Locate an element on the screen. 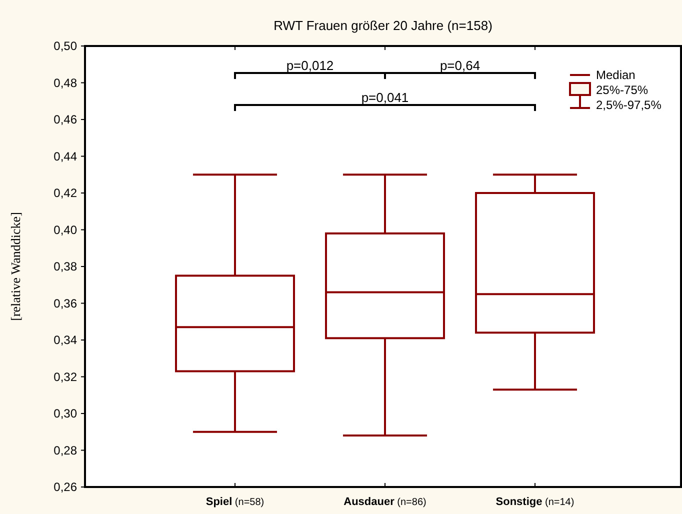  x-tick-label: Sonstige (n=14) is located at coordinates (535, 502).